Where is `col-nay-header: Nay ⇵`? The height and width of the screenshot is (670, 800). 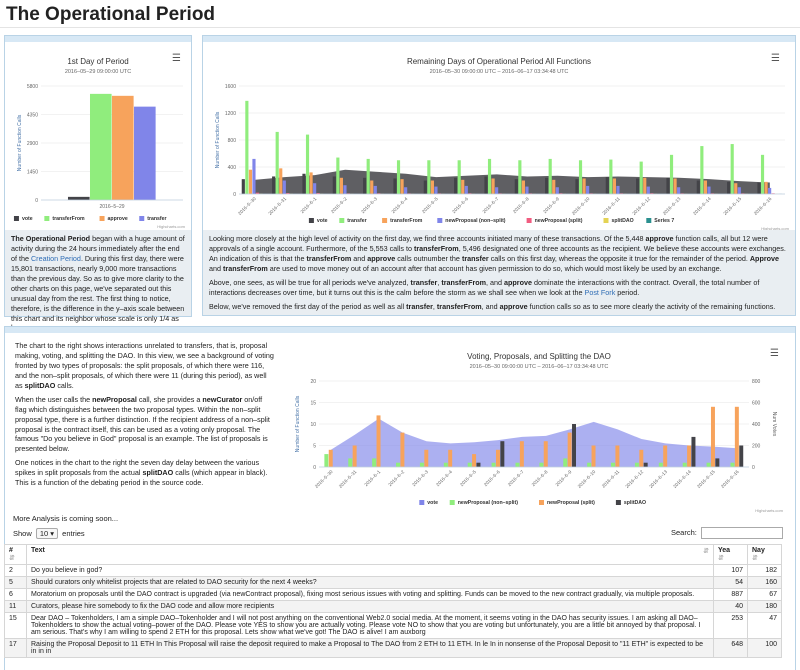 col-nay-header: Nay ⇵ is located at coordinates (764, 554).